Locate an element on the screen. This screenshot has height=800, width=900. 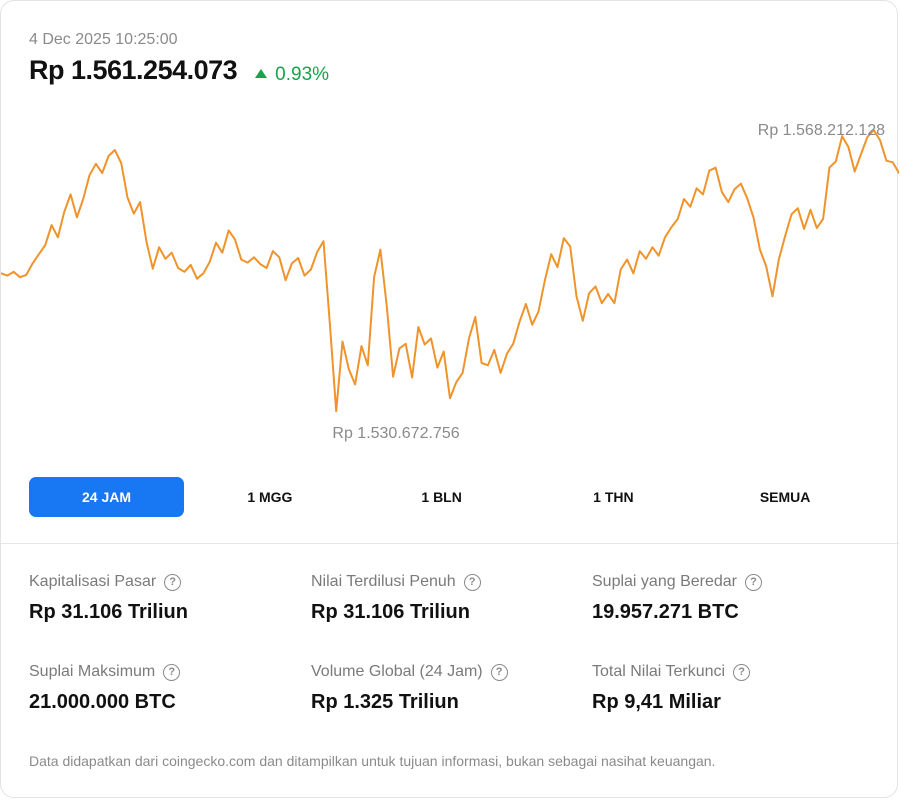
stat-value: Rp 1.325 Triliun is located at coordinates (385, 702).